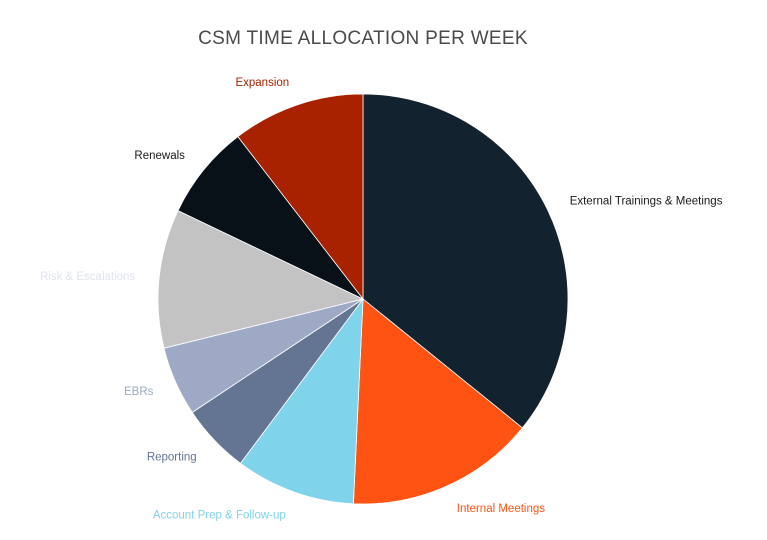 The image size is (767, 540). I want to click on pie-slice-renewals, so click(270, 218).